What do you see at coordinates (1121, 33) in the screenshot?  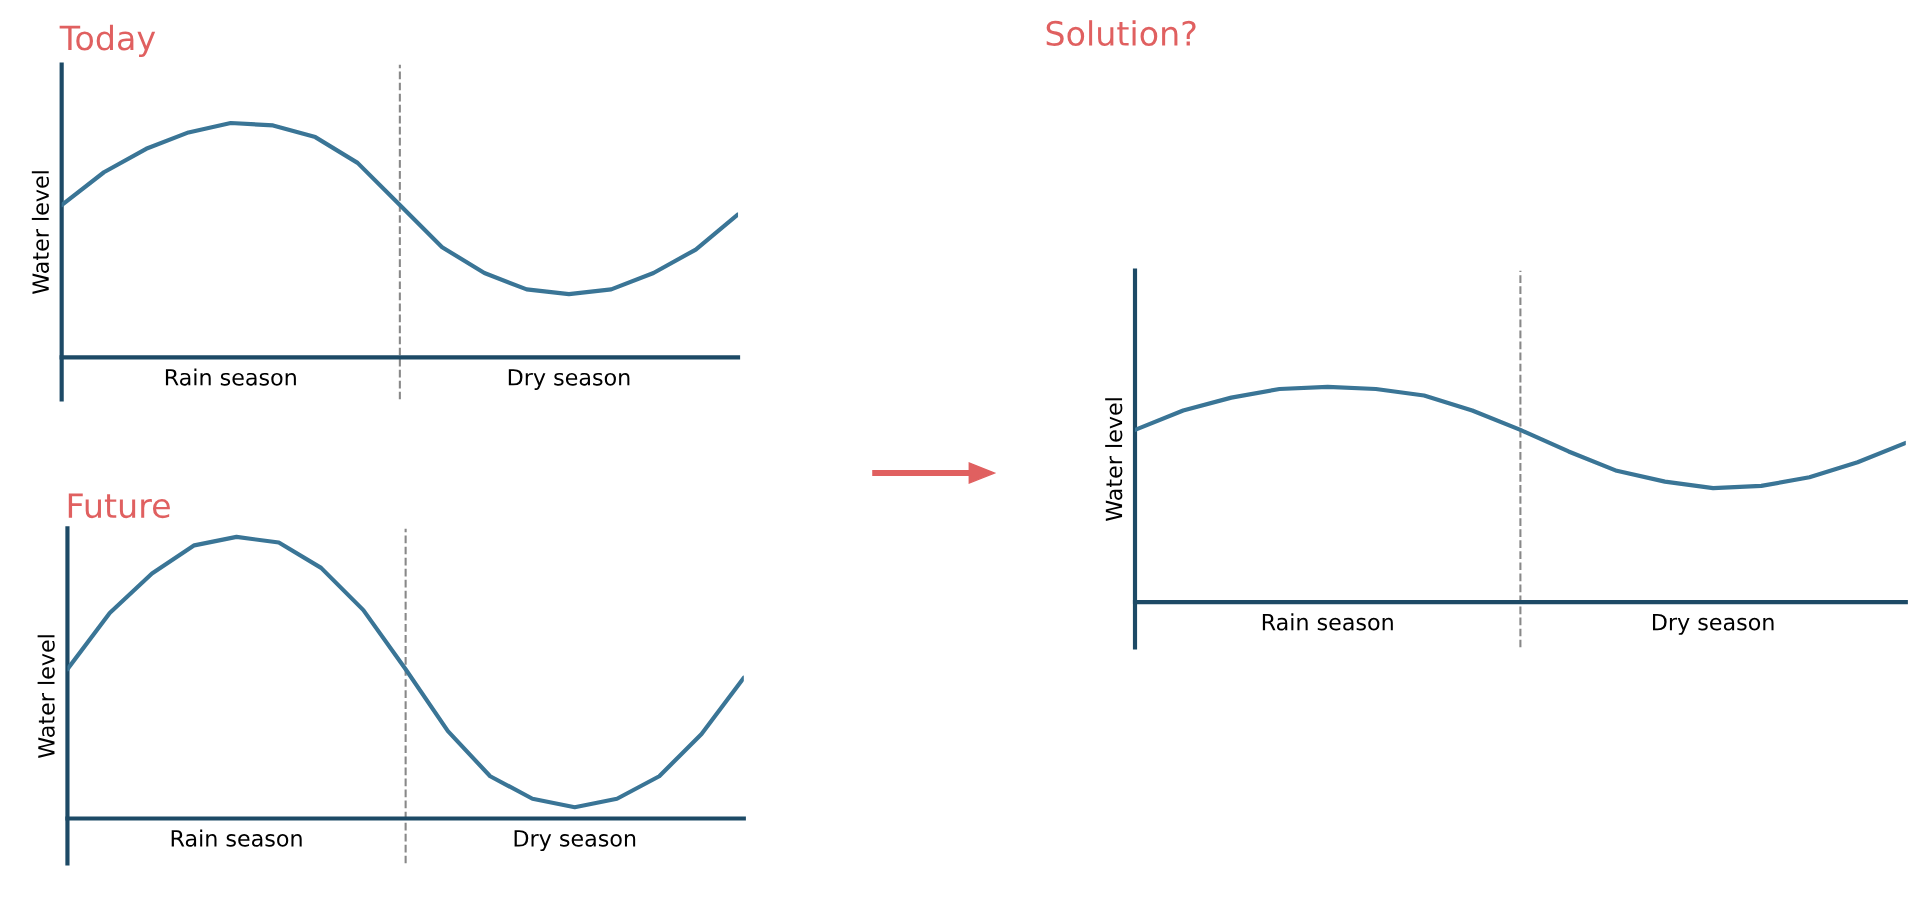 I see `chart-title: Solution?` at bounding box center [1121, 33].